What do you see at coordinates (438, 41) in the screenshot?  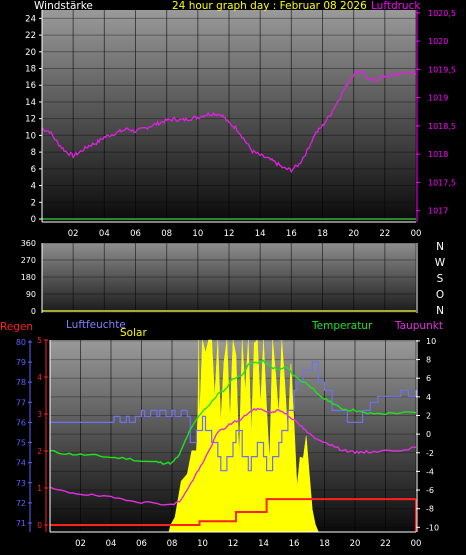 I see `pressure-tick-label: 1020` at bounding box center [438, 41].